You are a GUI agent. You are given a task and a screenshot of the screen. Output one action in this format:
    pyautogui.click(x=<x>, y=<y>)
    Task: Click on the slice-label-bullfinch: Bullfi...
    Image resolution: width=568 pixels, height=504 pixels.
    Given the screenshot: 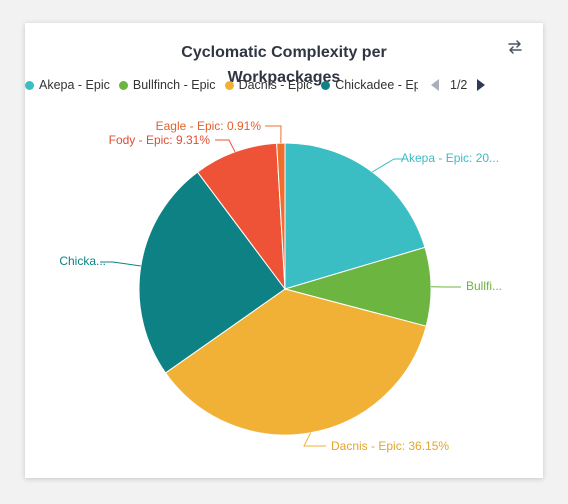 What is the action you would take?
    pyautogui.click(x=484, y=286)
    